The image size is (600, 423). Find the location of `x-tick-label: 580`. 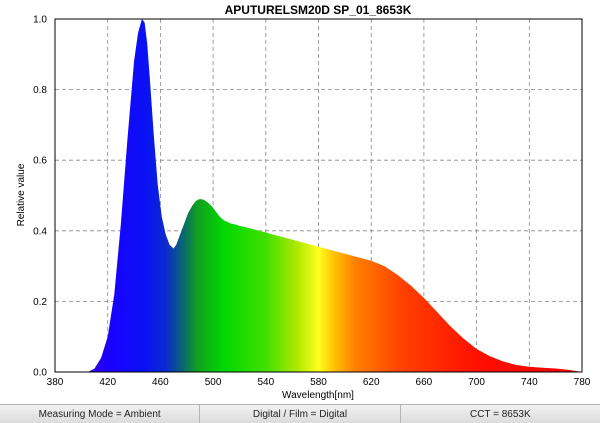

x-tick-label: 580 is located at coordinates (318, 382).